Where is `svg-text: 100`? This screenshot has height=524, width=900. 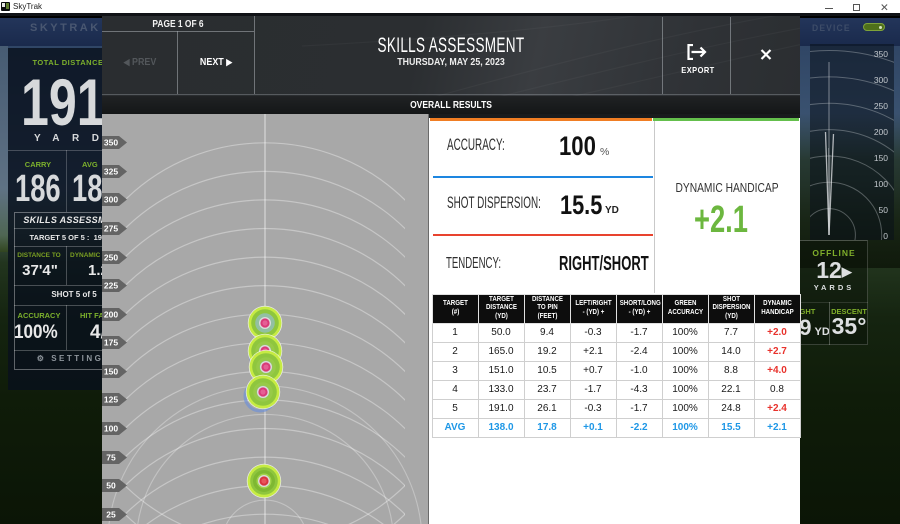 svg-text: 100 is located at coordinates (111, 429).